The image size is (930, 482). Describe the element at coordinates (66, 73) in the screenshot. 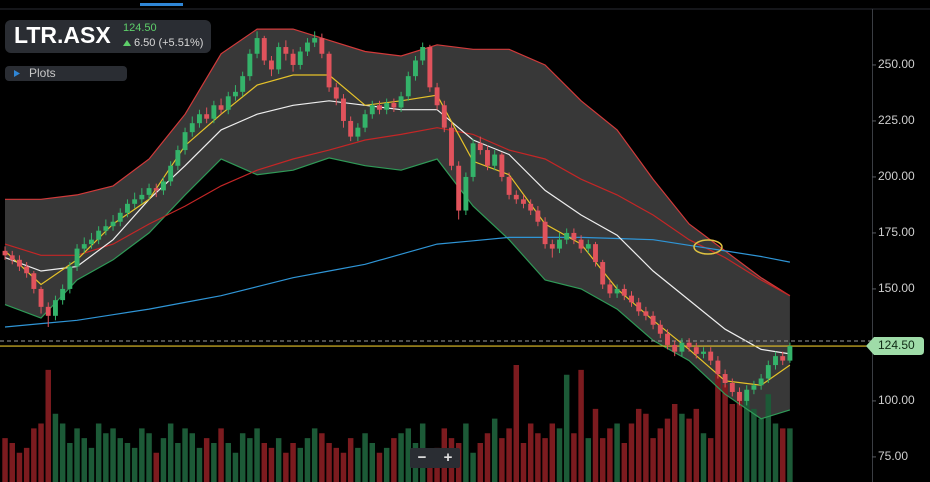

I see `plots-button` at that location.